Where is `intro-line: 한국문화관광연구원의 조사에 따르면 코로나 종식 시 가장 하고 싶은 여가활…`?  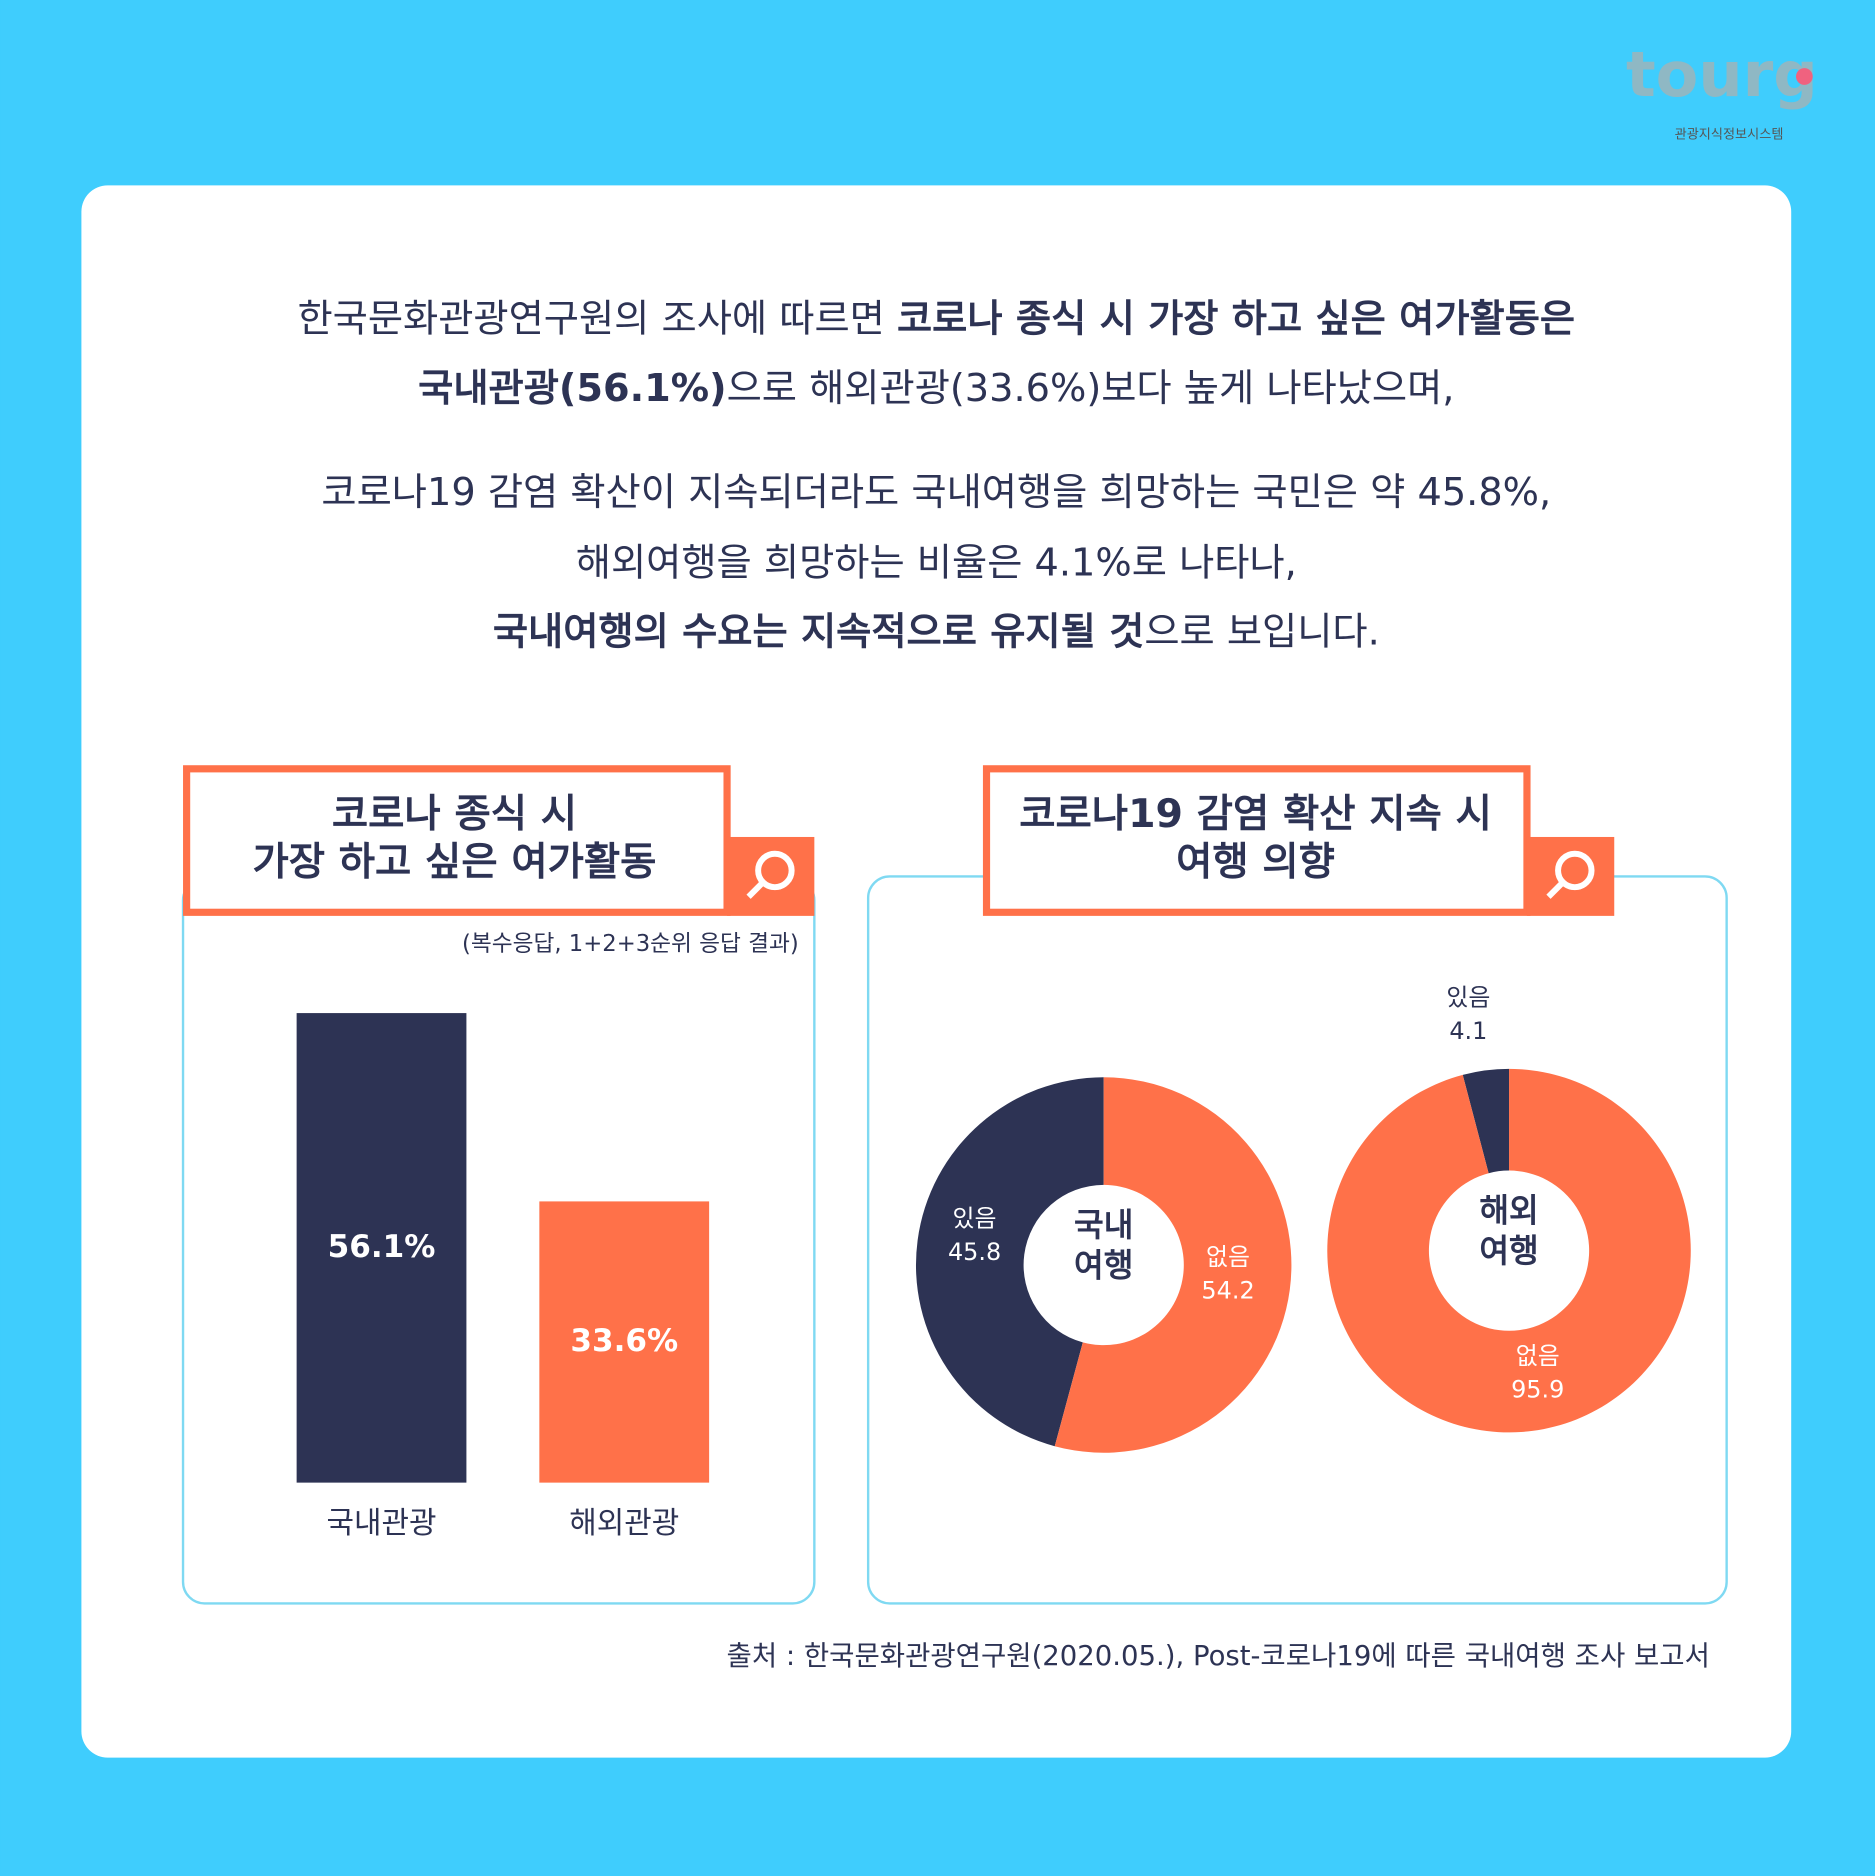
intro-line: 한국문화관광연구원의 조사에 따르면 코로나 종식 시 가장 하고 싶은 여가활… is located at coordinates (936, 318).